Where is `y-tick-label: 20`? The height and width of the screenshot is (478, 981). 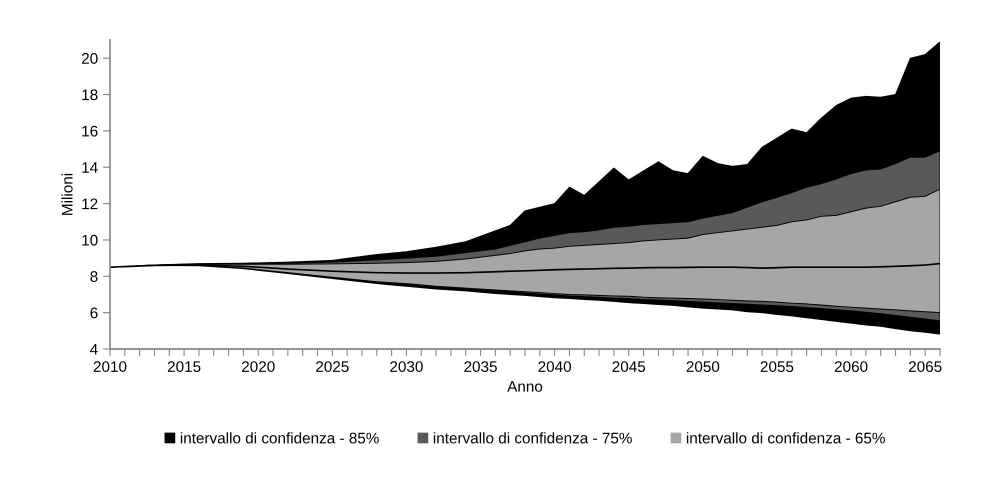 y-tick-label: 20 is located at coordinates (90, 58).